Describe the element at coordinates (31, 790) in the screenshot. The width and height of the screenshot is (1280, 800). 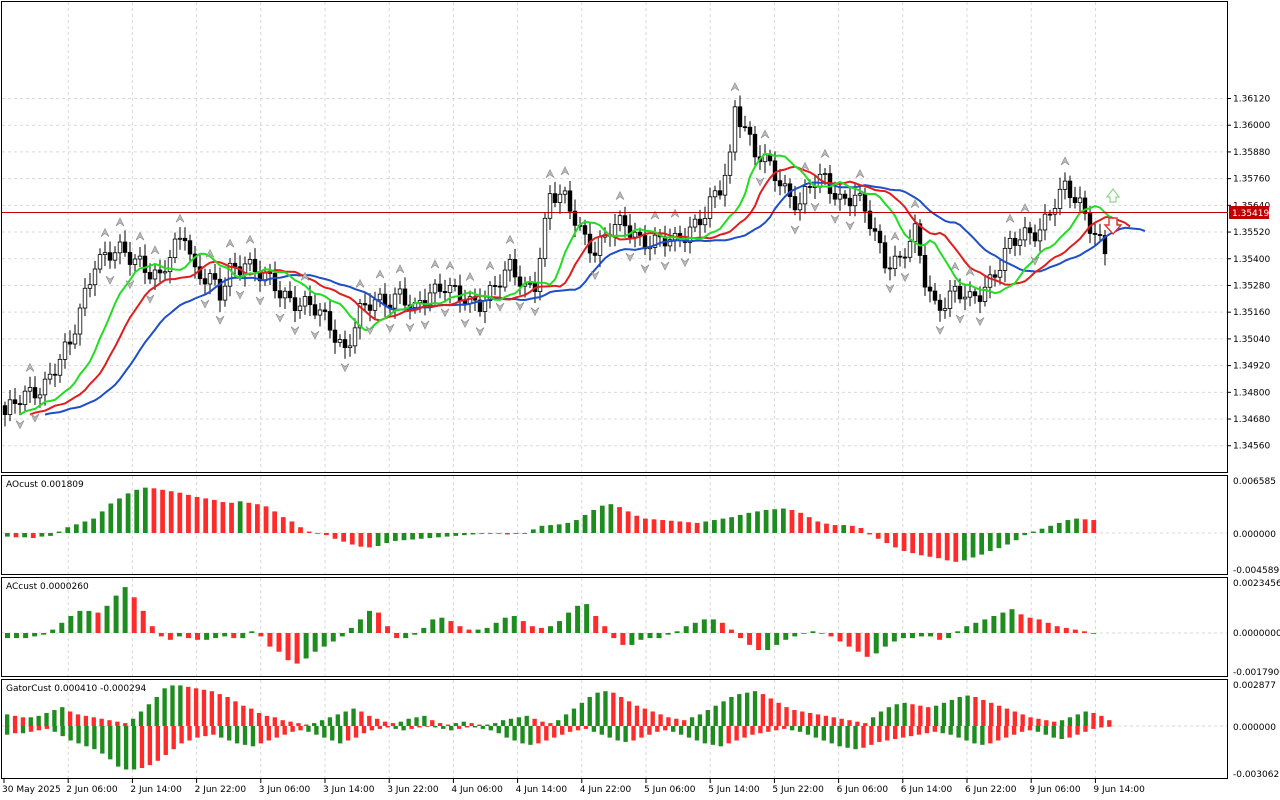
I see `time-tick-label: 30 May 2025` at that location.